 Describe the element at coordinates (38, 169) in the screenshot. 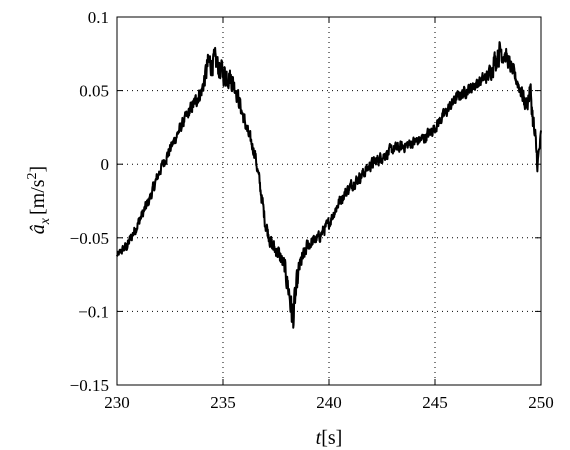

I see `y-axis-label-close: ]` at that location.